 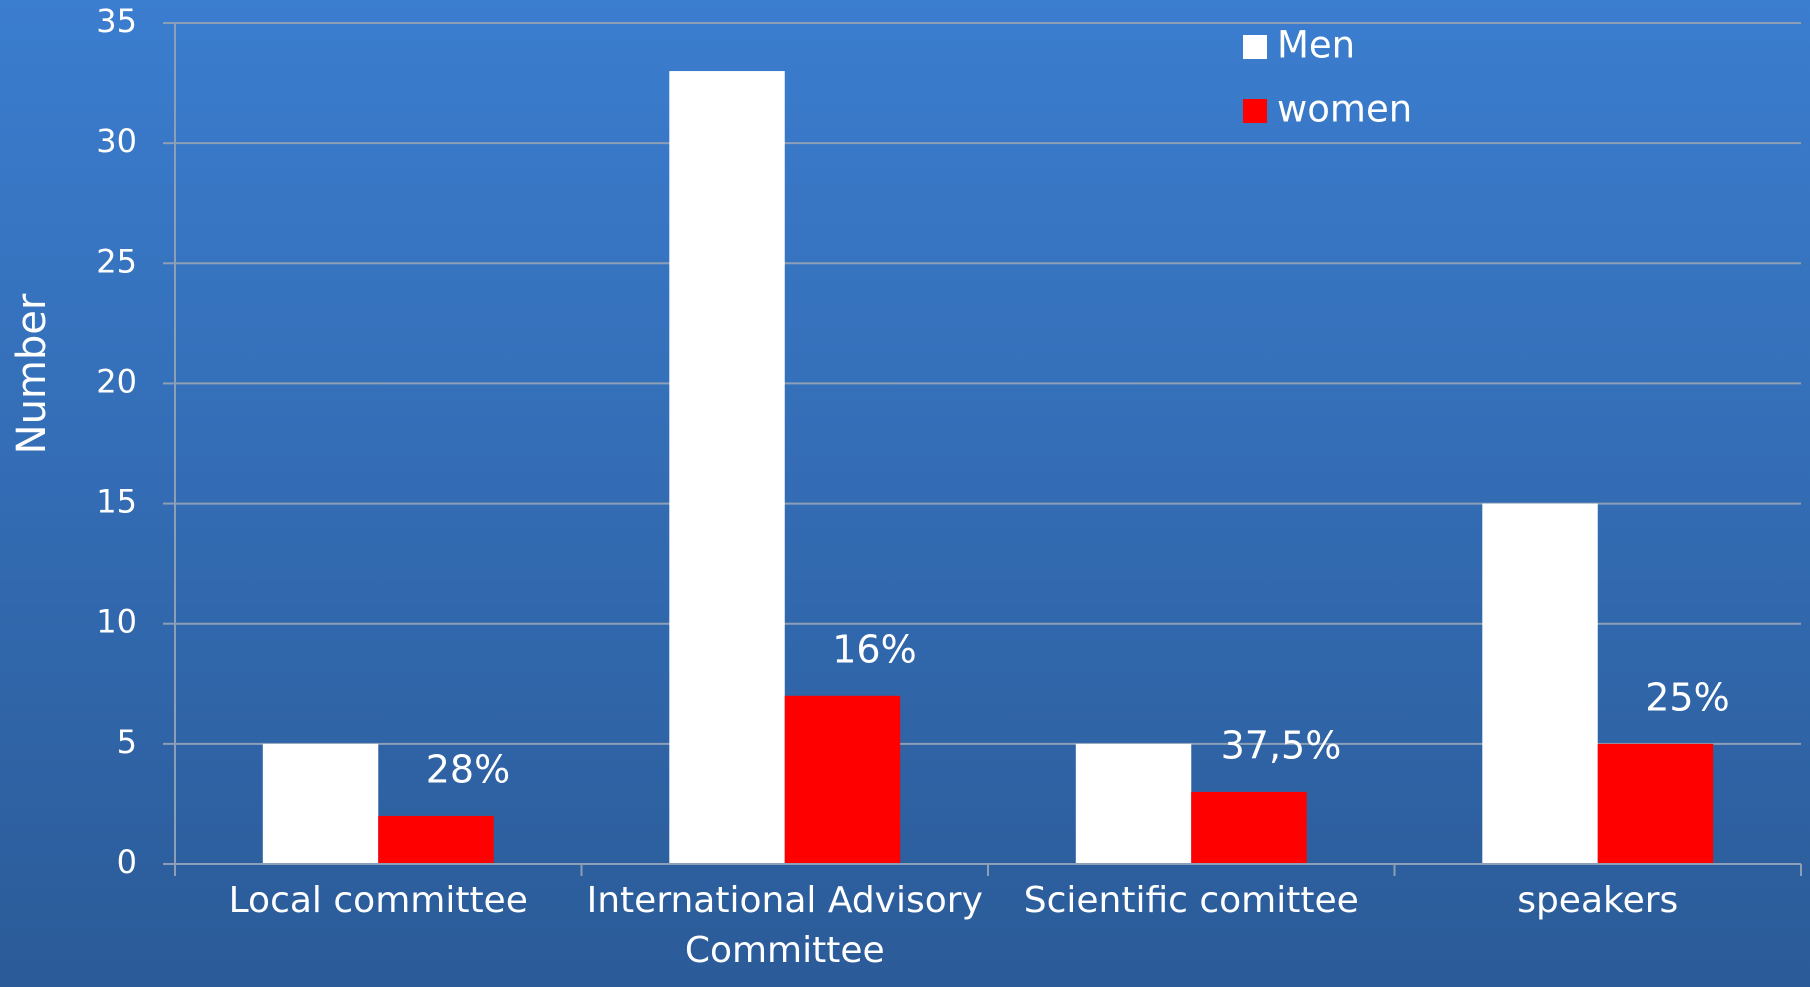 I want to click on x-tick-label: International Advisory Committee, so click(x=784, y=925).